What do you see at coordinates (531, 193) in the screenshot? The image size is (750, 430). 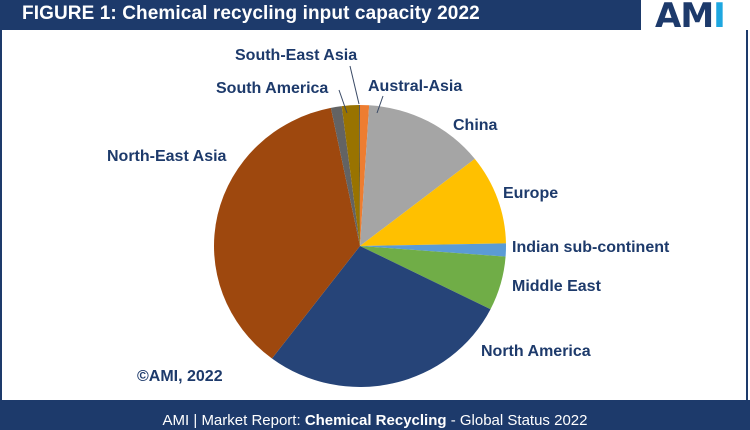 I see `slice-label-europe: Europe` at bounding box center [531, 193].